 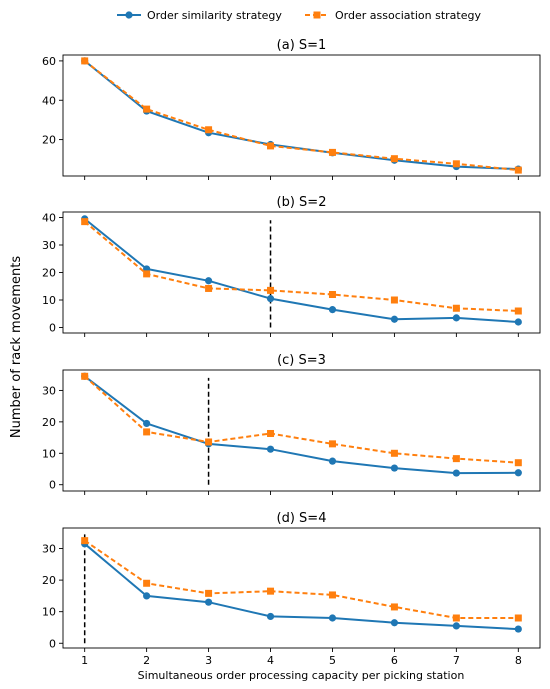 I want to click on legend-label-similarity: Order similarity strategy, so click(x=214, y=15).